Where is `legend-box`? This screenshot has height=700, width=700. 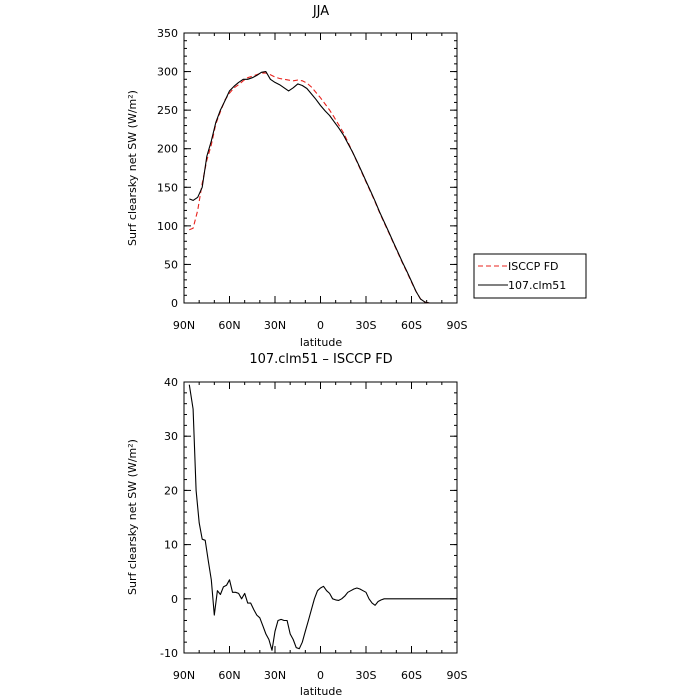 legend-box is located at coordinates (530, 276).